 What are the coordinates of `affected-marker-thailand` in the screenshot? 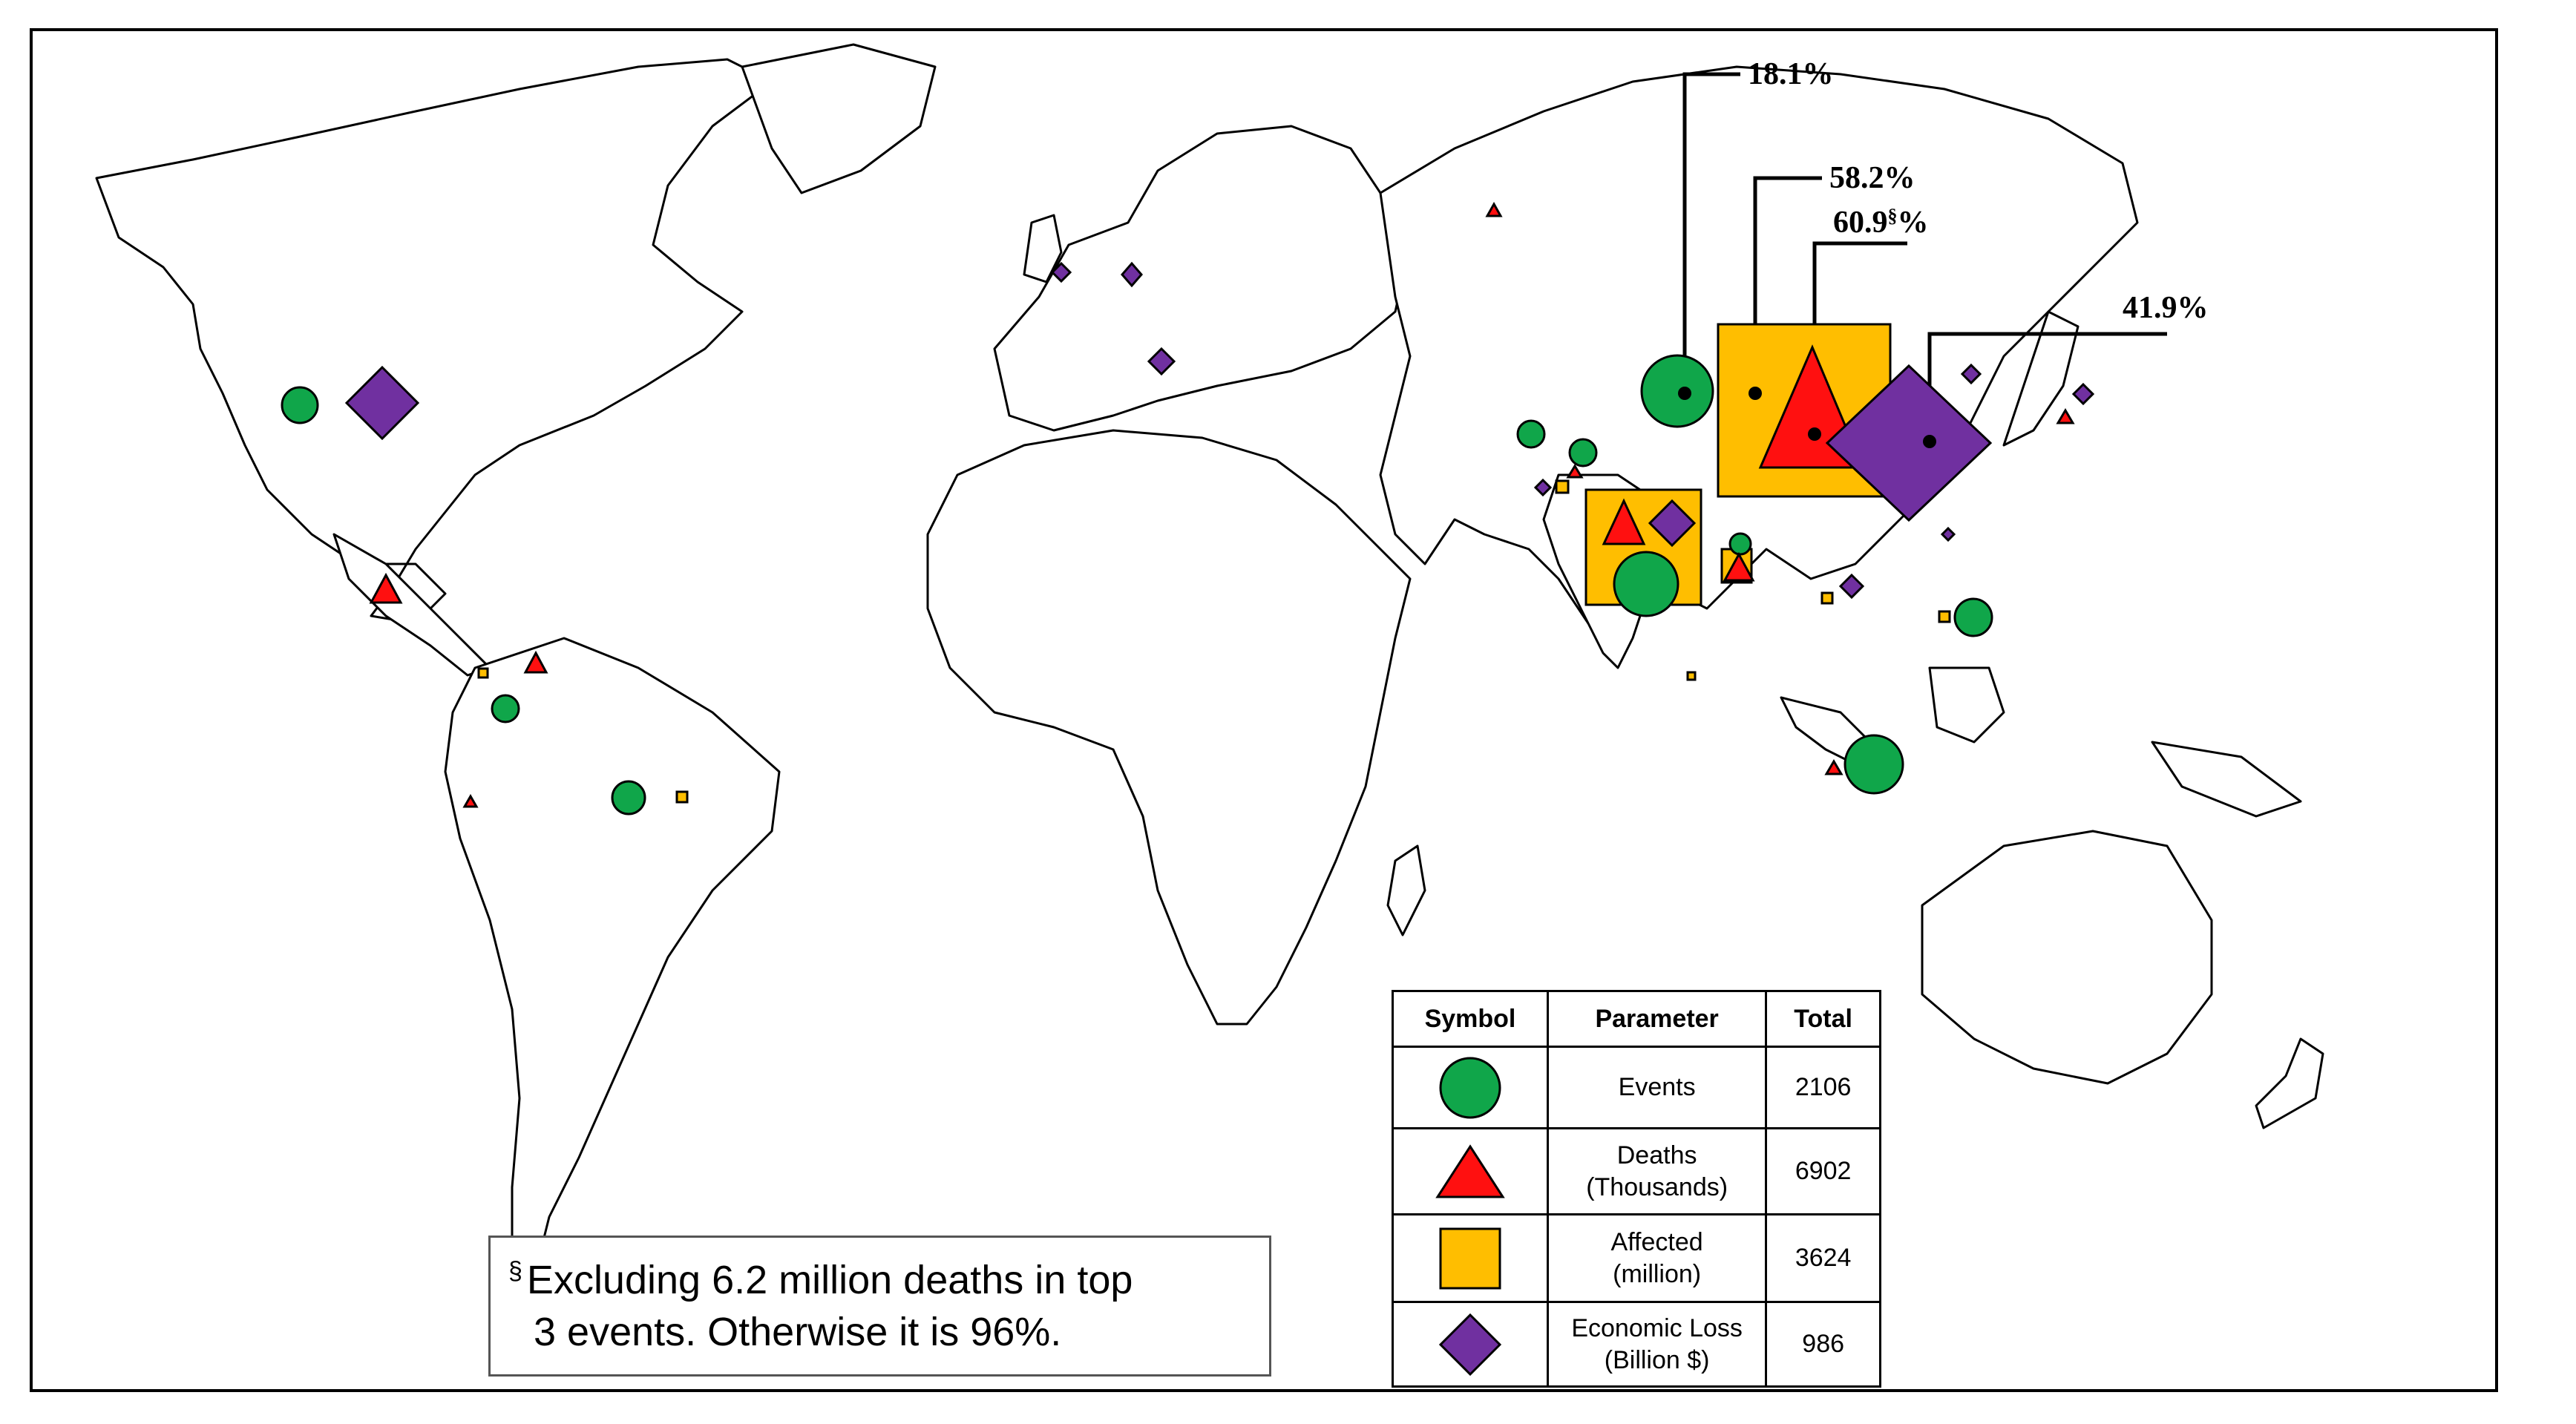 It's located at (1827, 598).